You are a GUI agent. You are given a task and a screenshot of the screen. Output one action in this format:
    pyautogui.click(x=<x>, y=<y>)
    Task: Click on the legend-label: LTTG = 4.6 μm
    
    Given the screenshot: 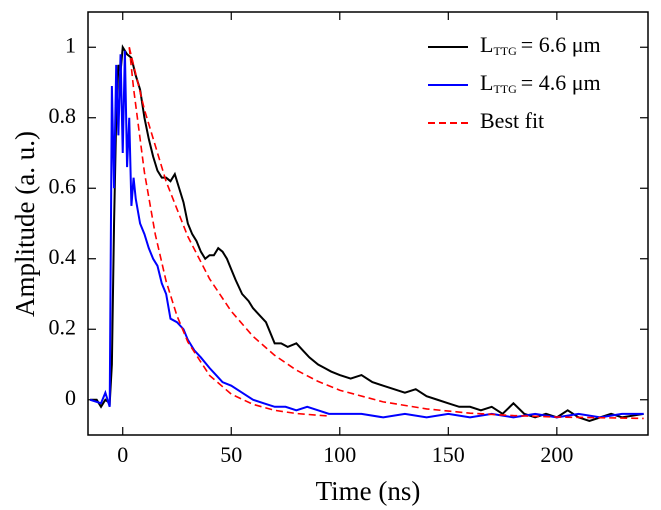 What is the action you would take?
    pyautogui.click(x=540, y=83)
    